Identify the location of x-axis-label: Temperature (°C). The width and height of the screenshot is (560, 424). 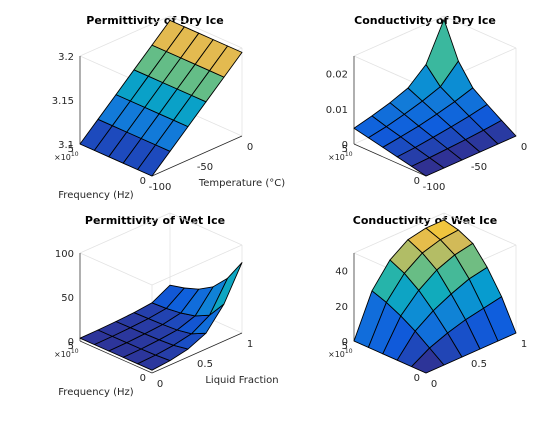
(241, 183).